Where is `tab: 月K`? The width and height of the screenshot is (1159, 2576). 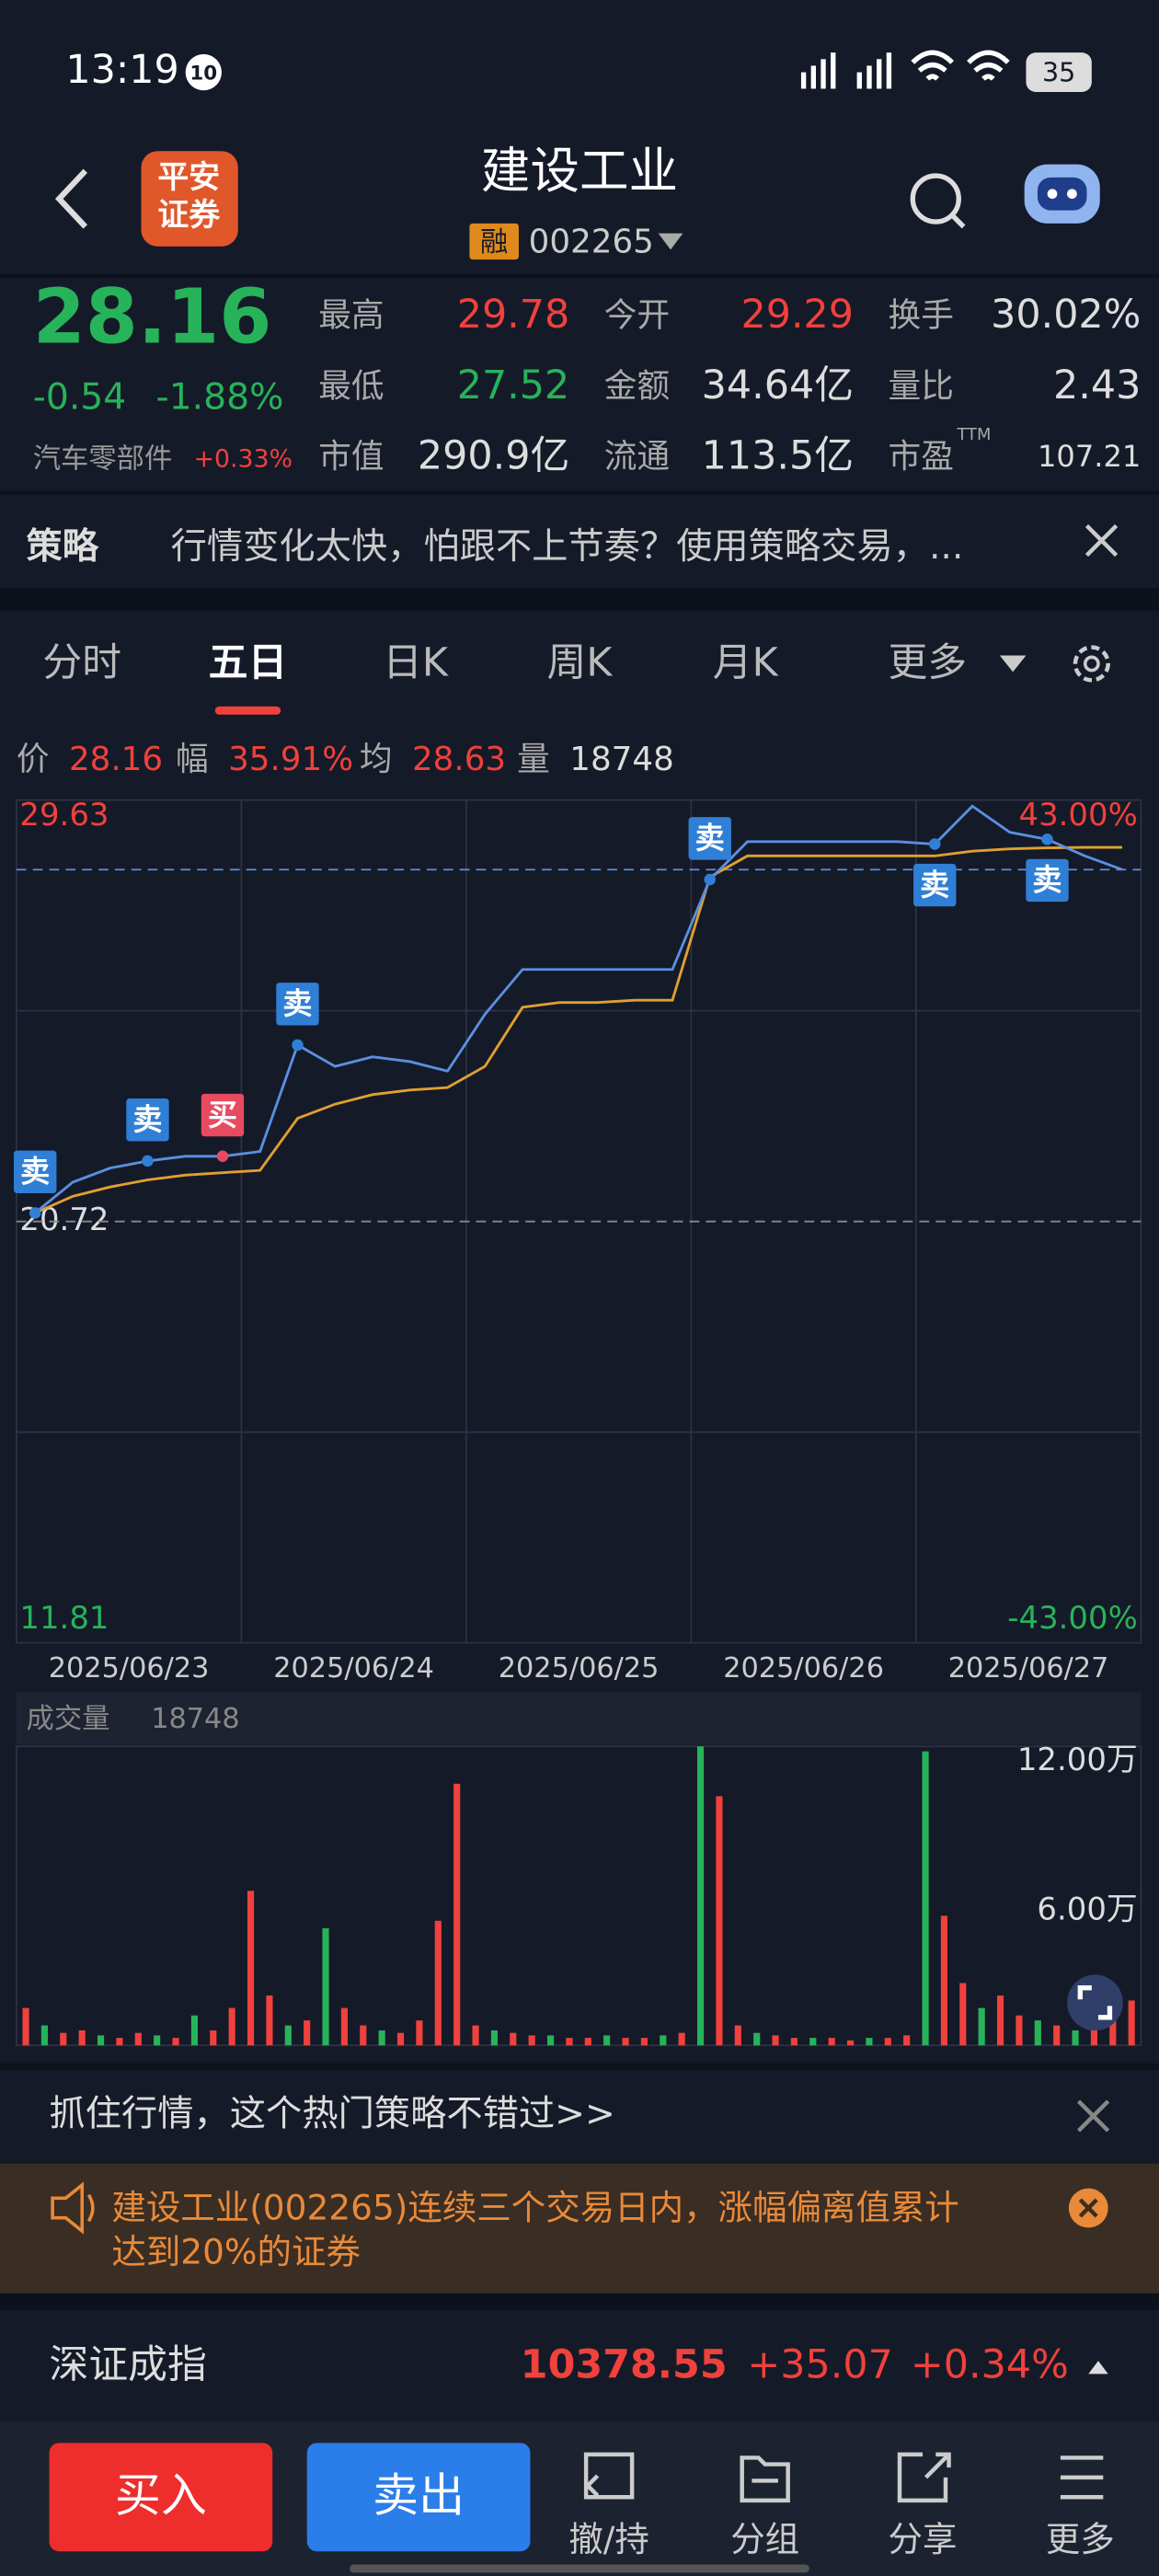 tab: 月K is located at coordinates (746, 663).